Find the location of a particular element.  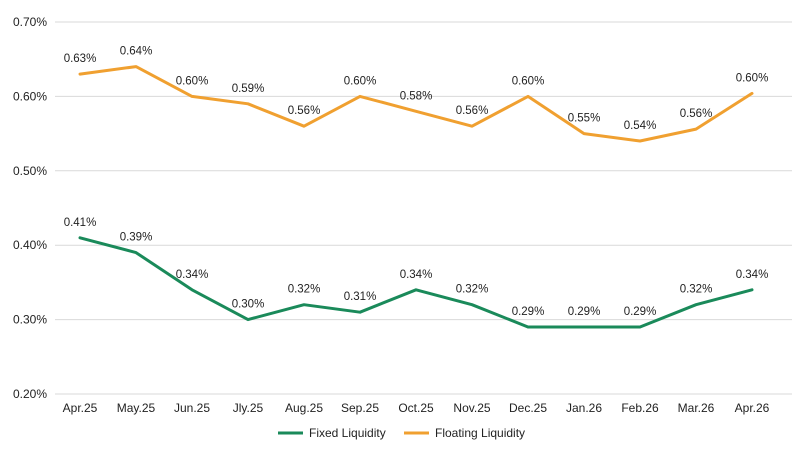

x-tick-label: May.25 is located at coordinates (136, 408).